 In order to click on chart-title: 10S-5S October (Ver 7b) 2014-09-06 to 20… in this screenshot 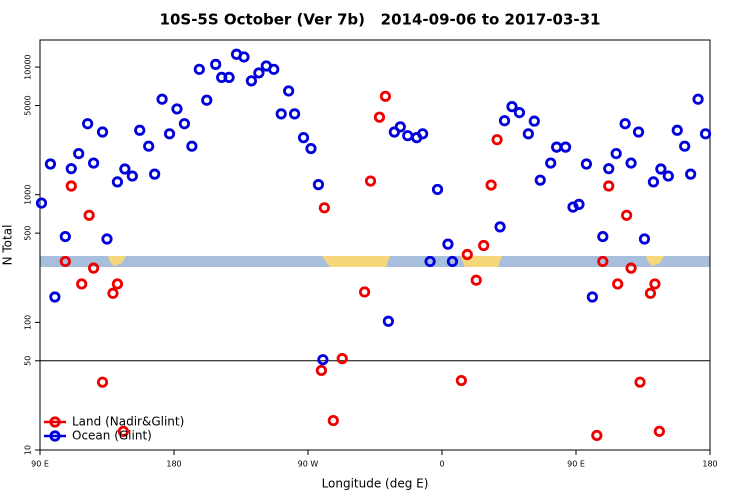, I will do `click(380, 20)`.